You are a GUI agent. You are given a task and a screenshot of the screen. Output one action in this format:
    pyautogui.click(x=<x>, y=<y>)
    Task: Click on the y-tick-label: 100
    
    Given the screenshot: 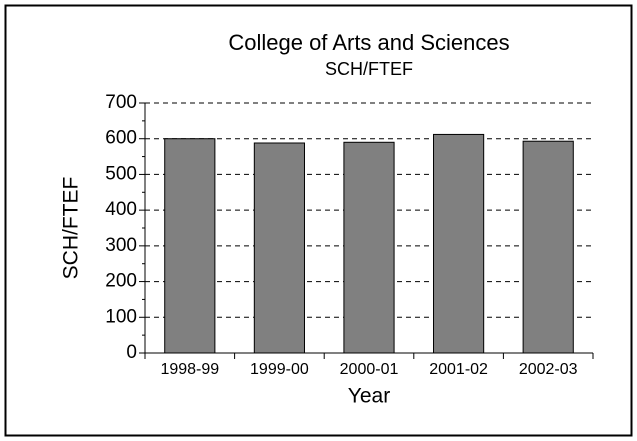 What is the action you would take?
    pyautogui.click(x=121, y=316)
    